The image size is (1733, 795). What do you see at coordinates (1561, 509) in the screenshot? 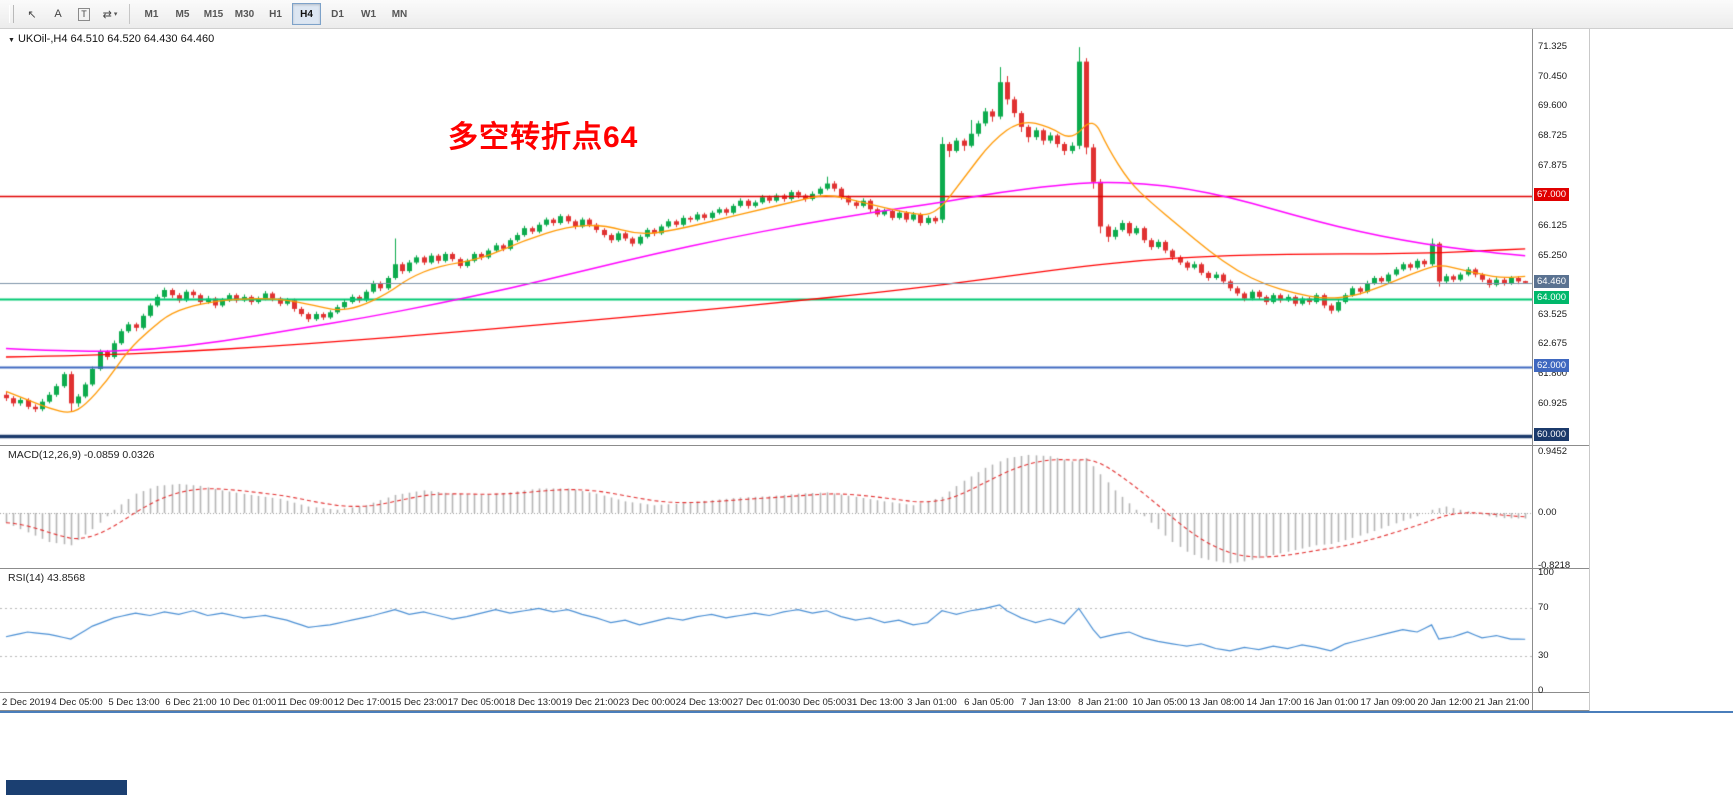
I see `macd-scale: 0.9452 0.00 -0.8218` at bounding box center [1561, 509].